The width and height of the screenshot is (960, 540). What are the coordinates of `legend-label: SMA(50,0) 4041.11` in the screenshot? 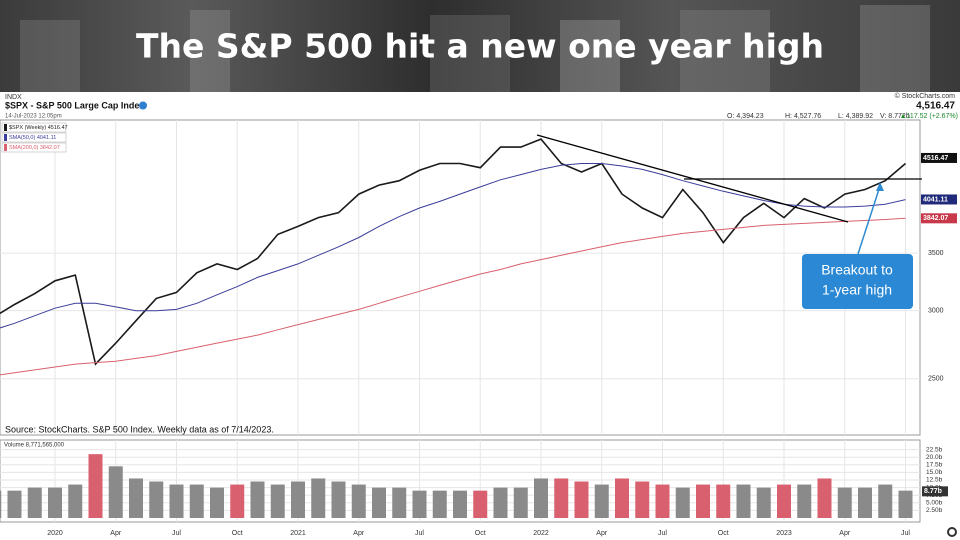 It's located at (32, 138).